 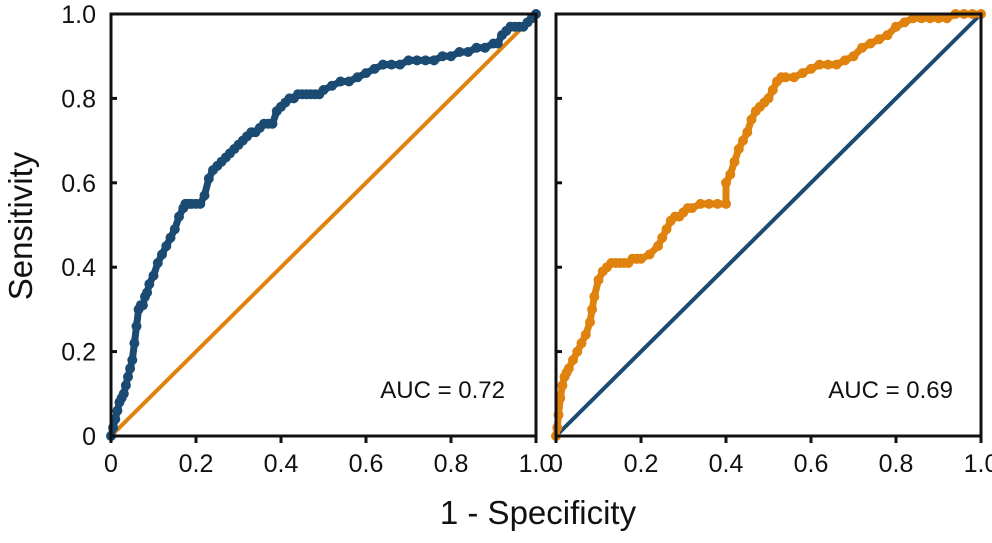 What do you see at coordinates (896, 464) in the screenshot?
I see `panel-right-x-tick-label: 0.8` at bounding box center [896, 464].